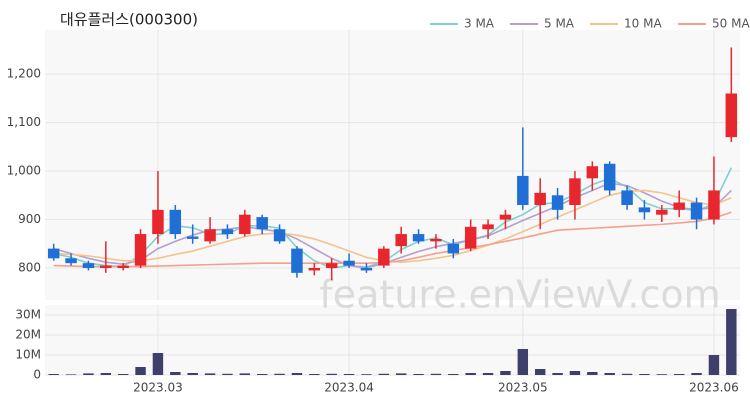 The width and height of the screenshot is (750, 400). What do you see at coordinates (479, 24) in the screenshot?
I see `legend-label: 3 MA` at bounding box center [479, 24].